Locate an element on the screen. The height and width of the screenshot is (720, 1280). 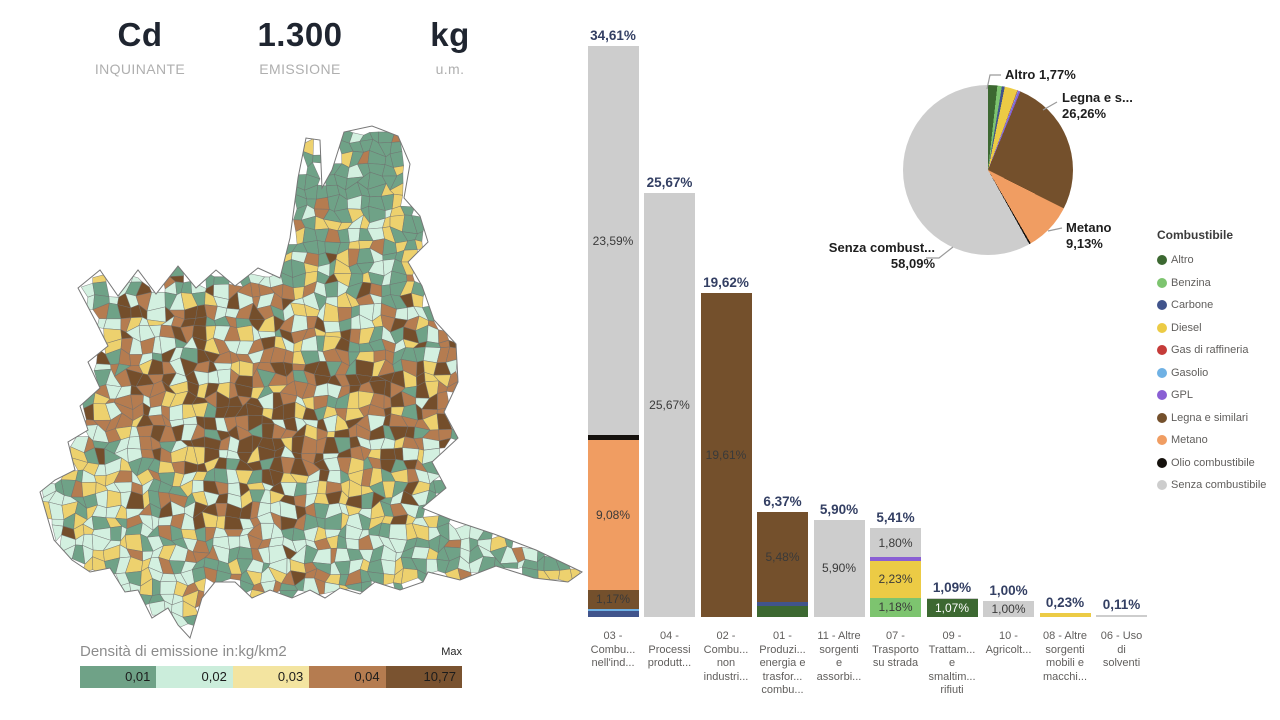
bar-segment-legna-e-similari: 1,17% is located at coordinates (613, 599).